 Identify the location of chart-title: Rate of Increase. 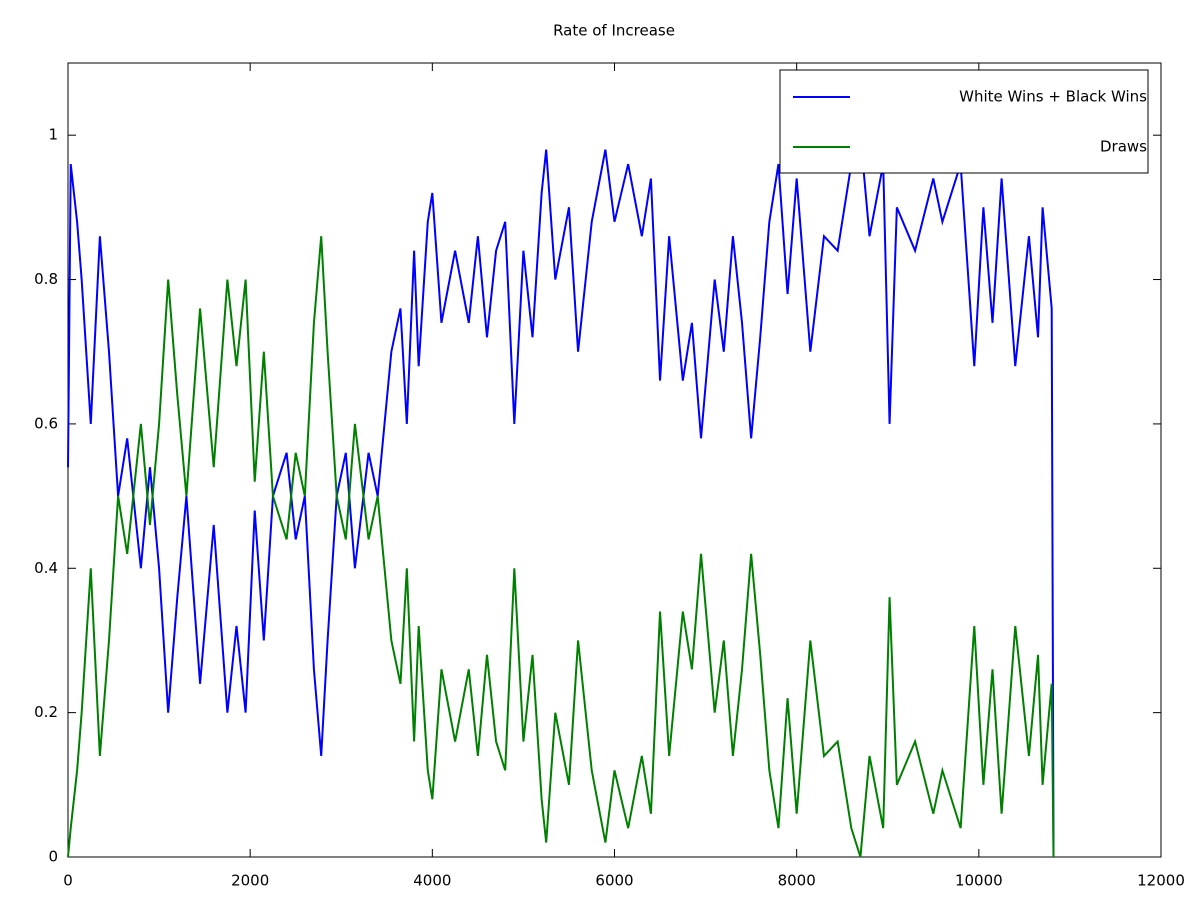
(614, 31).